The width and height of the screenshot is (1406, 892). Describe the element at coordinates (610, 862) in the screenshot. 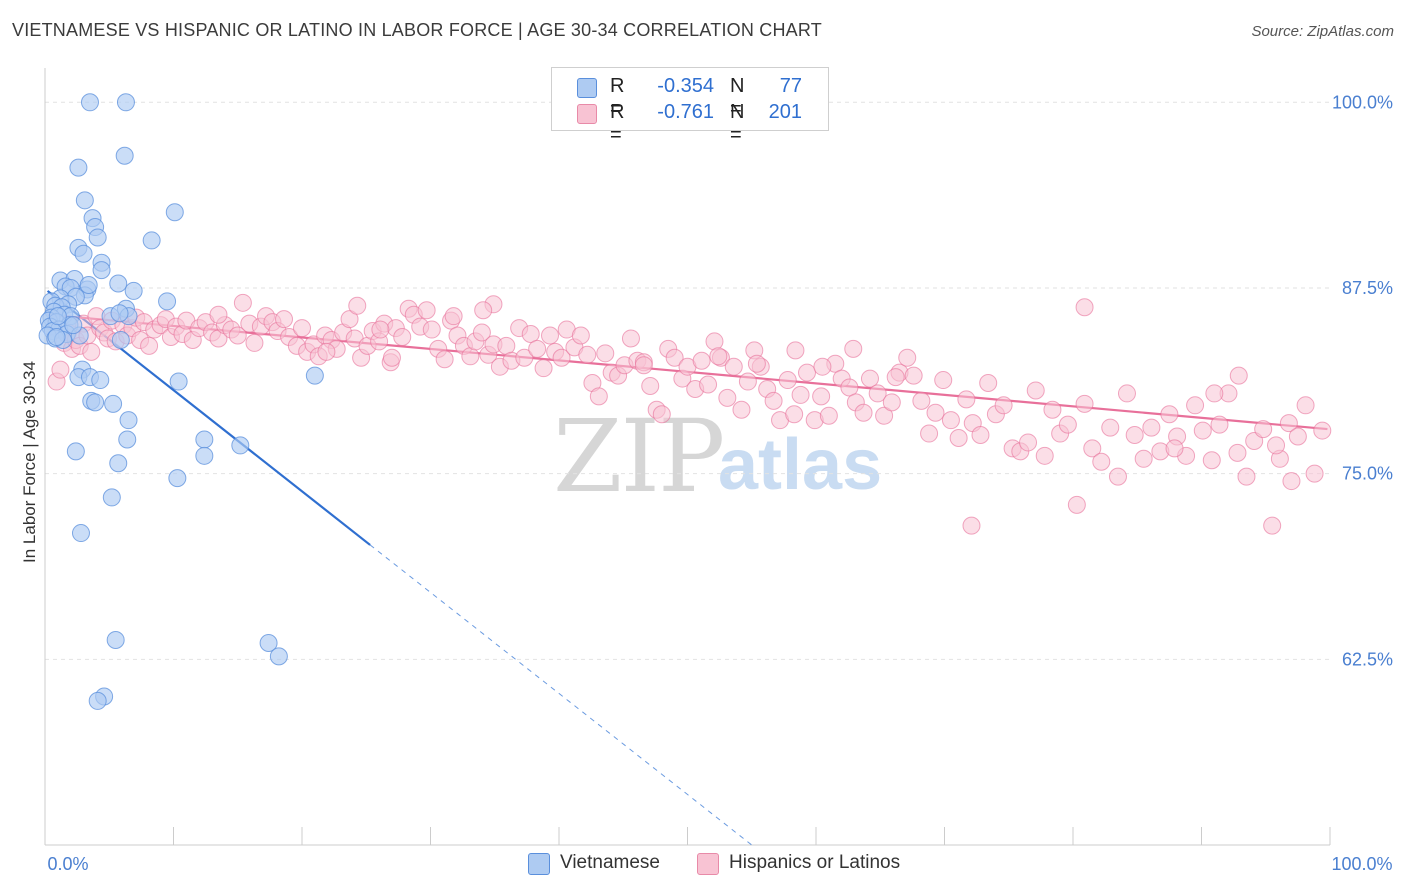

I see `bottom-legend-label-vietnamese: Vietnamese` at that location.